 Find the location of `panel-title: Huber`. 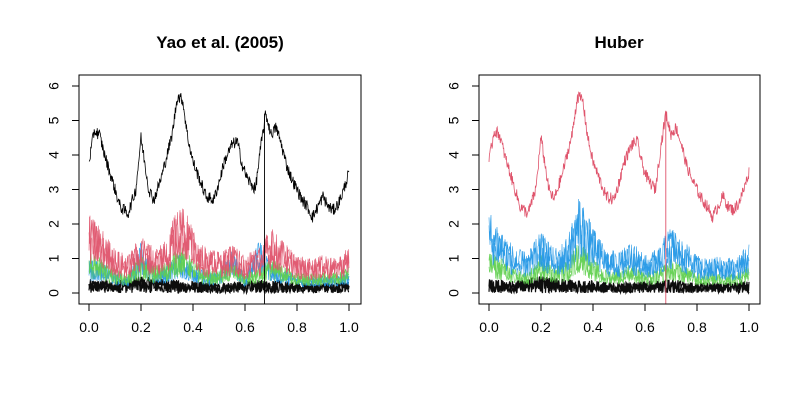

panel-title: Huber is located at coordinates (619, 42).